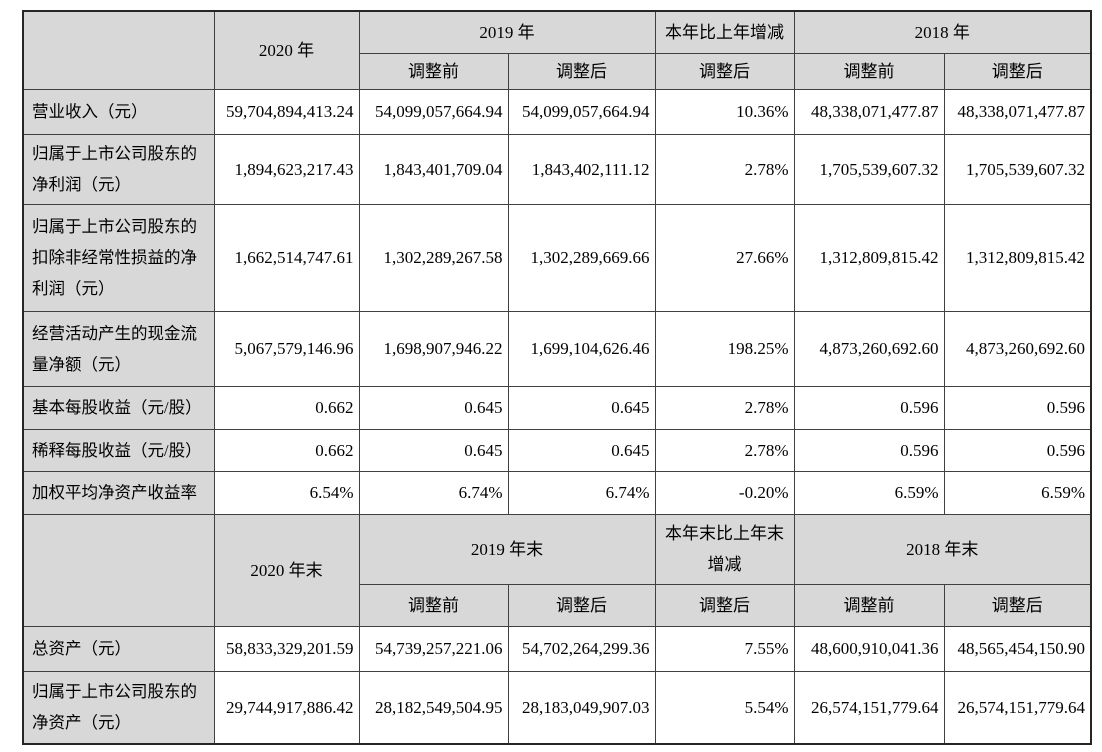 The height and width of the screenshot is (752, 1102). What do you see at coordinates (724, 32) in the screenshot?
I see `section1-col-header-change: 本年比上年增减` at bounding box center [724, 32].